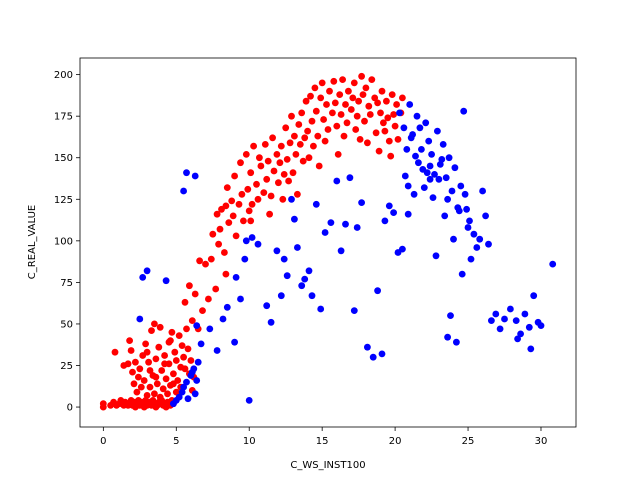  I want to click on y-tick-label-4: 100, so click(63, 241).